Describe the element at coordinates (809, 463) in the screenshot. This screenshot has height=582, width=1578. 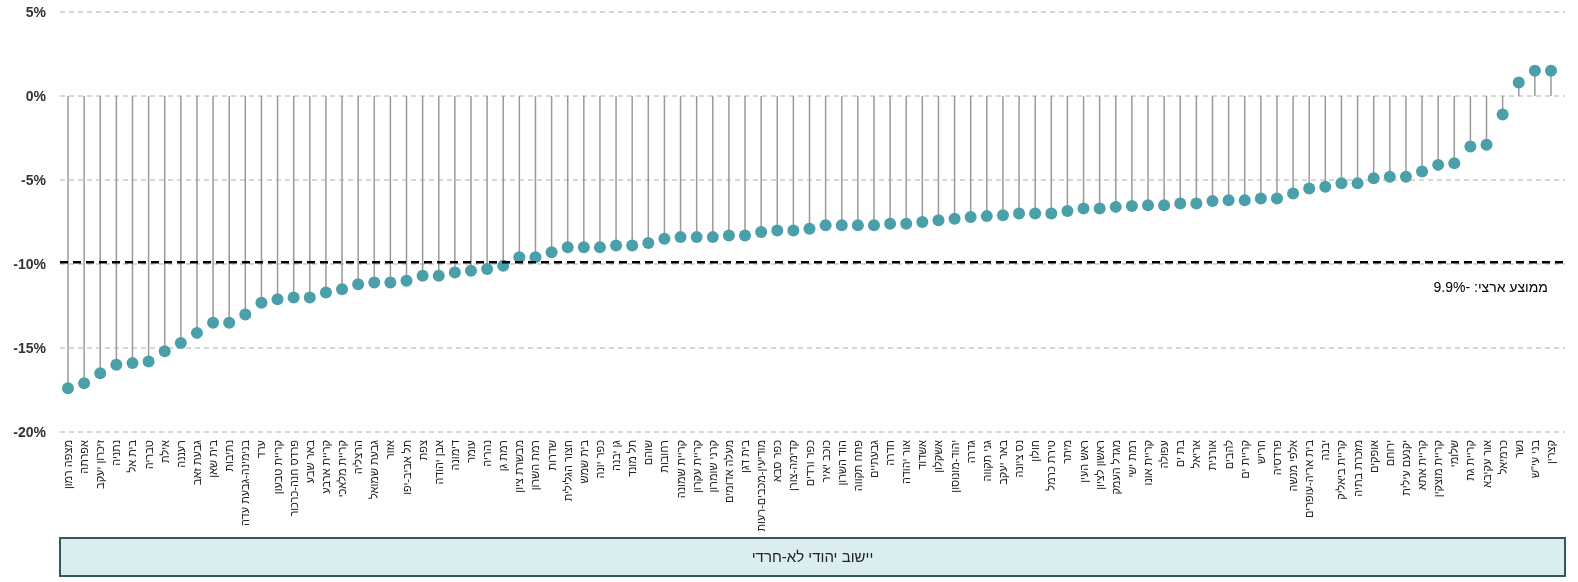
I see `x-tick-label: כפר ורדים` at that location.